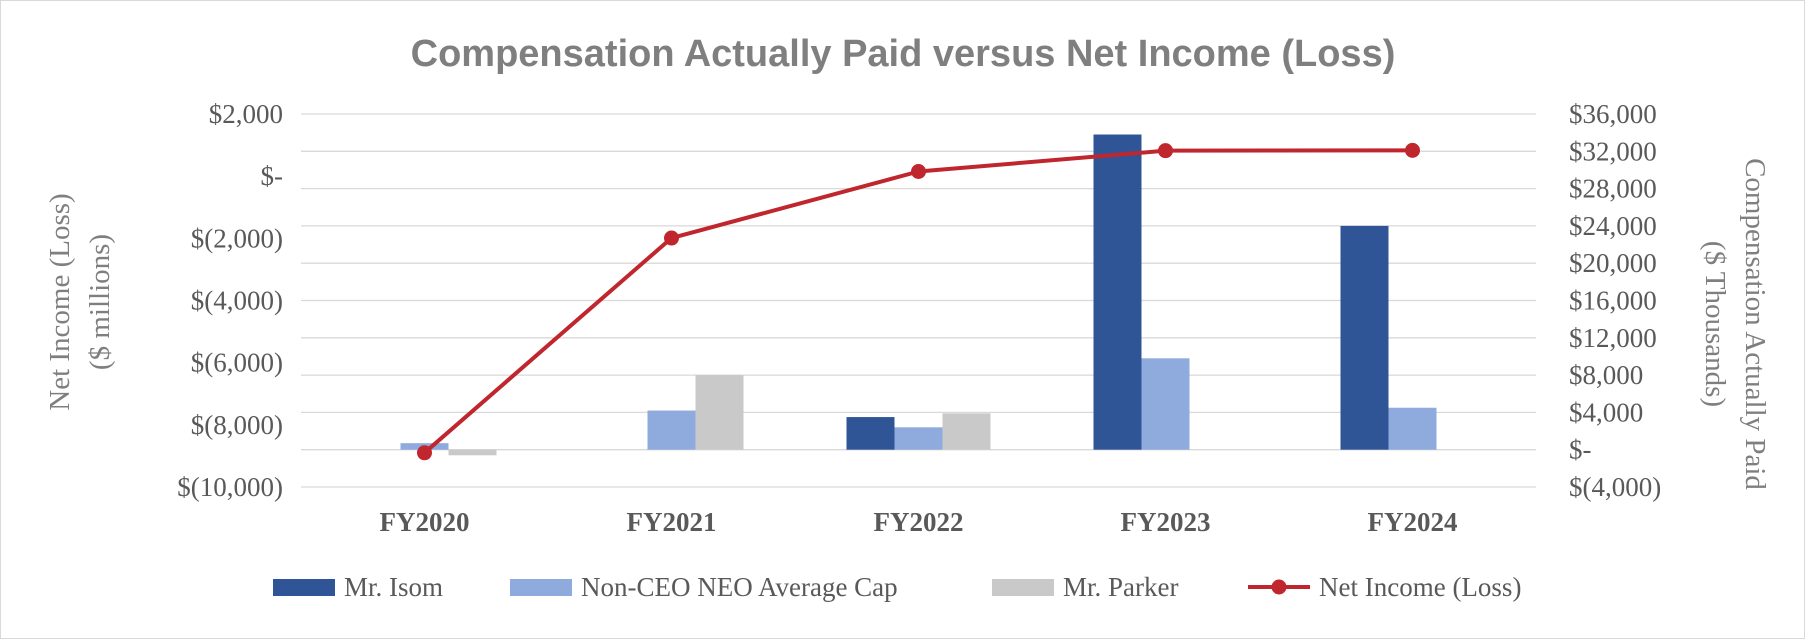 Image resolution: width=1805 pixels, height=640 pixels. Describe the element at coordinates (1613, 189) in the screenshot. I see `right-tick-label-2: $28,000` at that location.